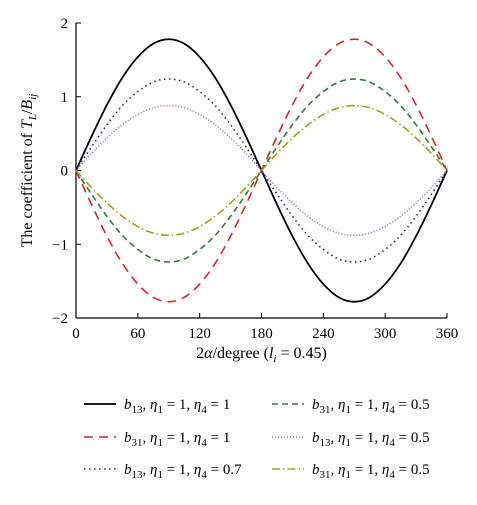  Describe the element at coordinates (60, 319) in the screenshot. I see `y-tick-label: −2` at that location.